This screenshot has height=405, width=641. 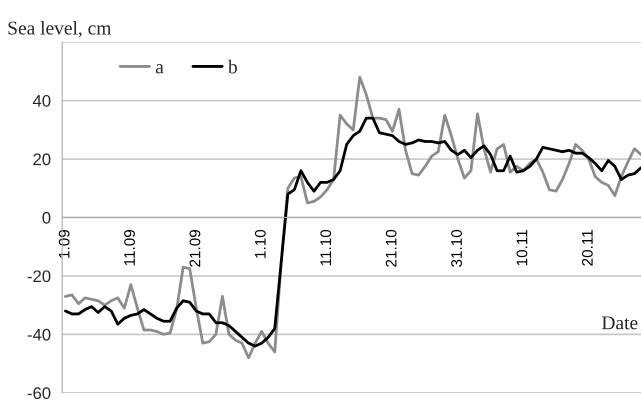 What do you see at coordinates (41, 100) in the screenshot?
I see `y-tick-label: 40` at bounding box center [41, 100].